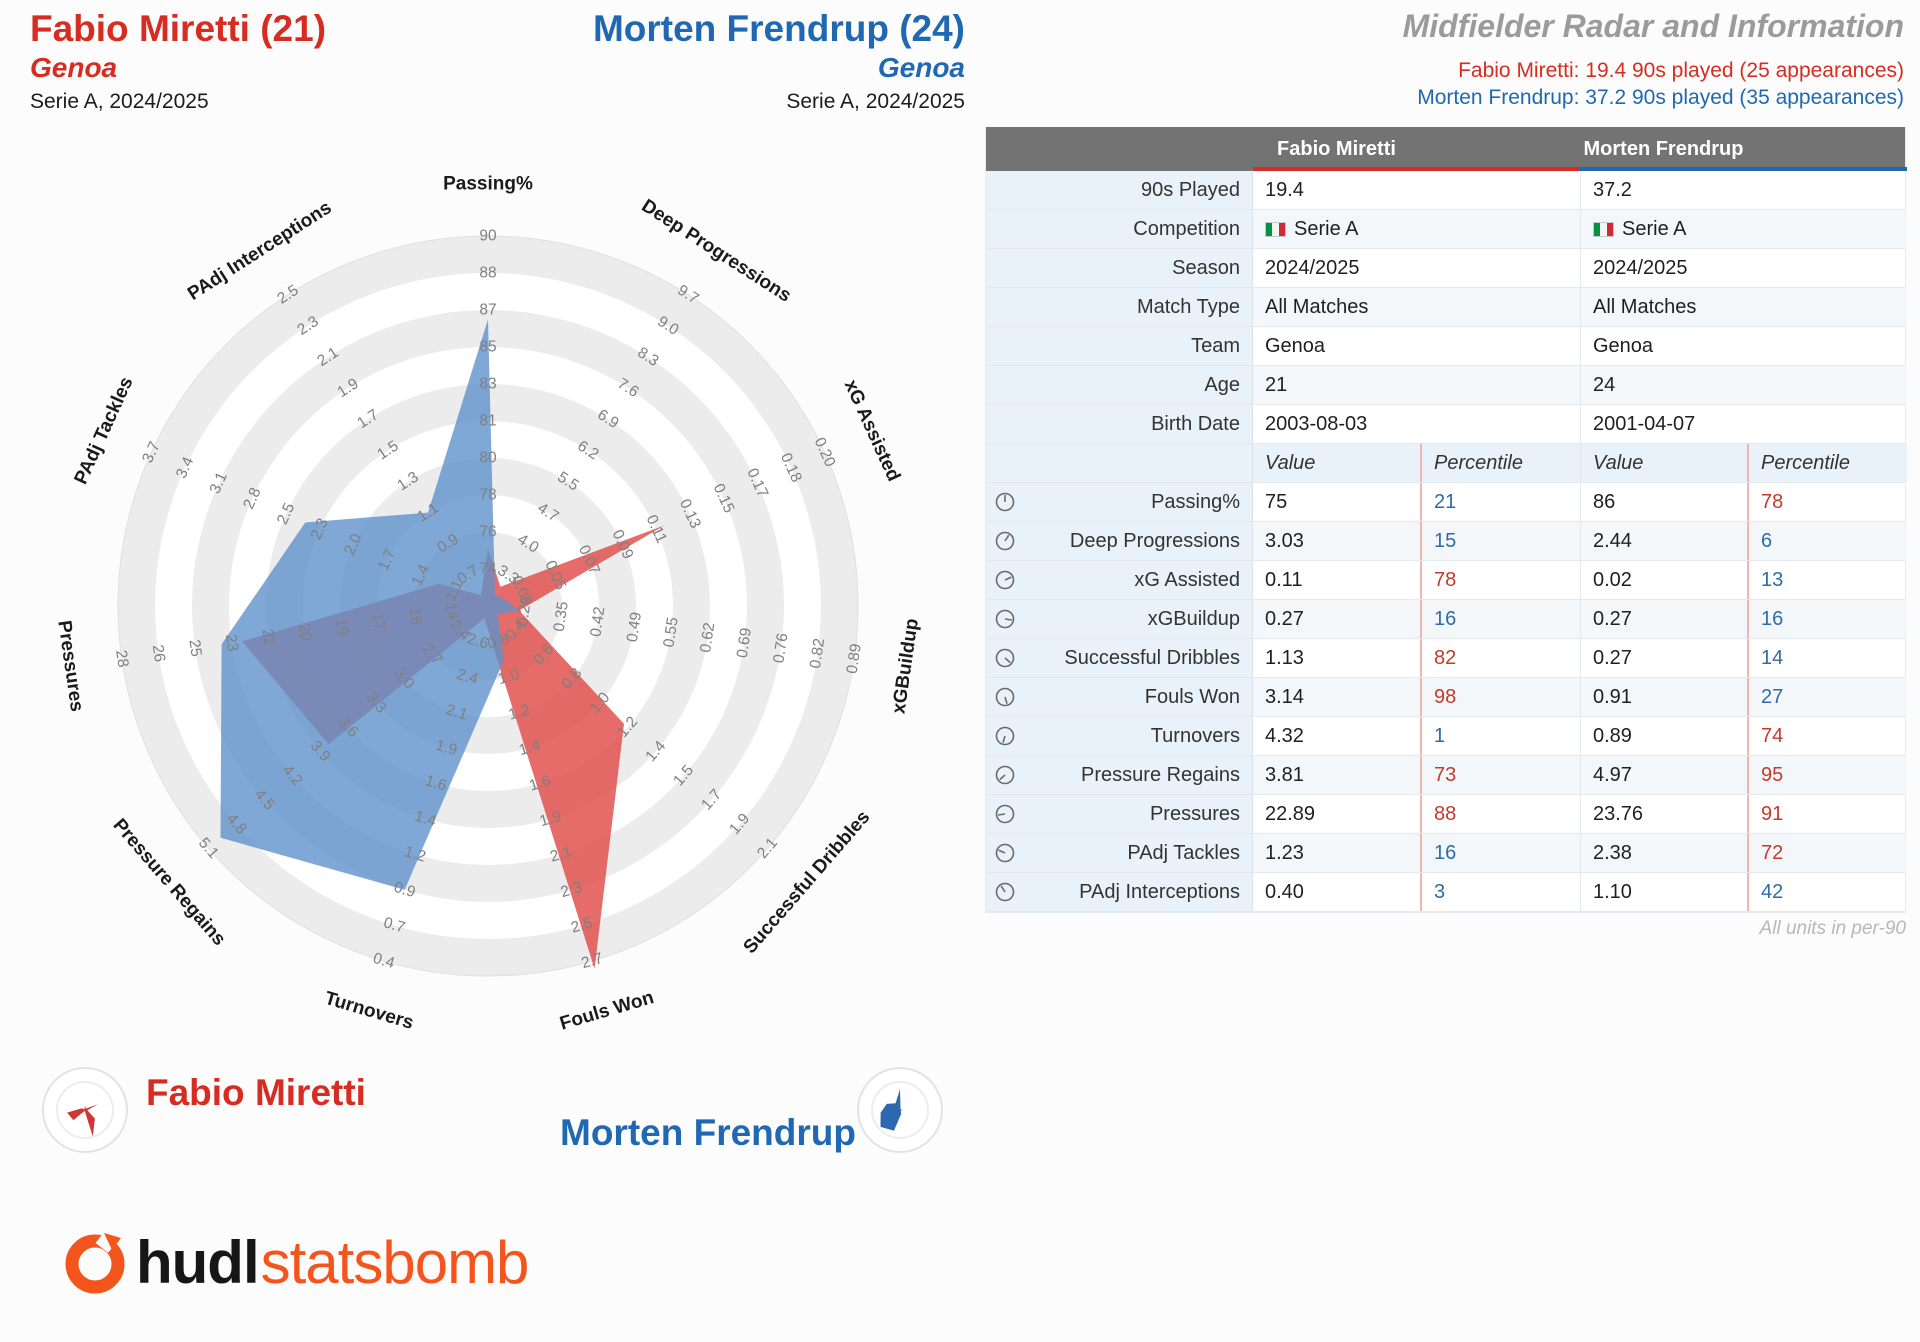 The image size is (1920, 1342). I want to click on info-row: Age 21 24, so click(1446, 385).